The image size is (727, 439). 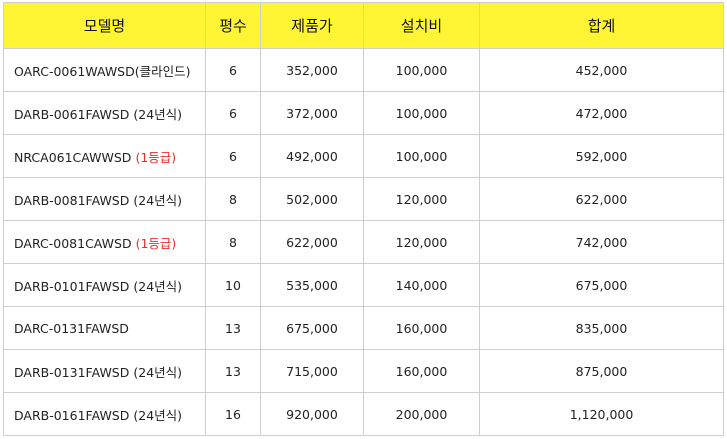 What do you see at coordinates (312, 328) in the screenshot?
I see `product-price-cell: 675,000` at bounding box center [312, 328].